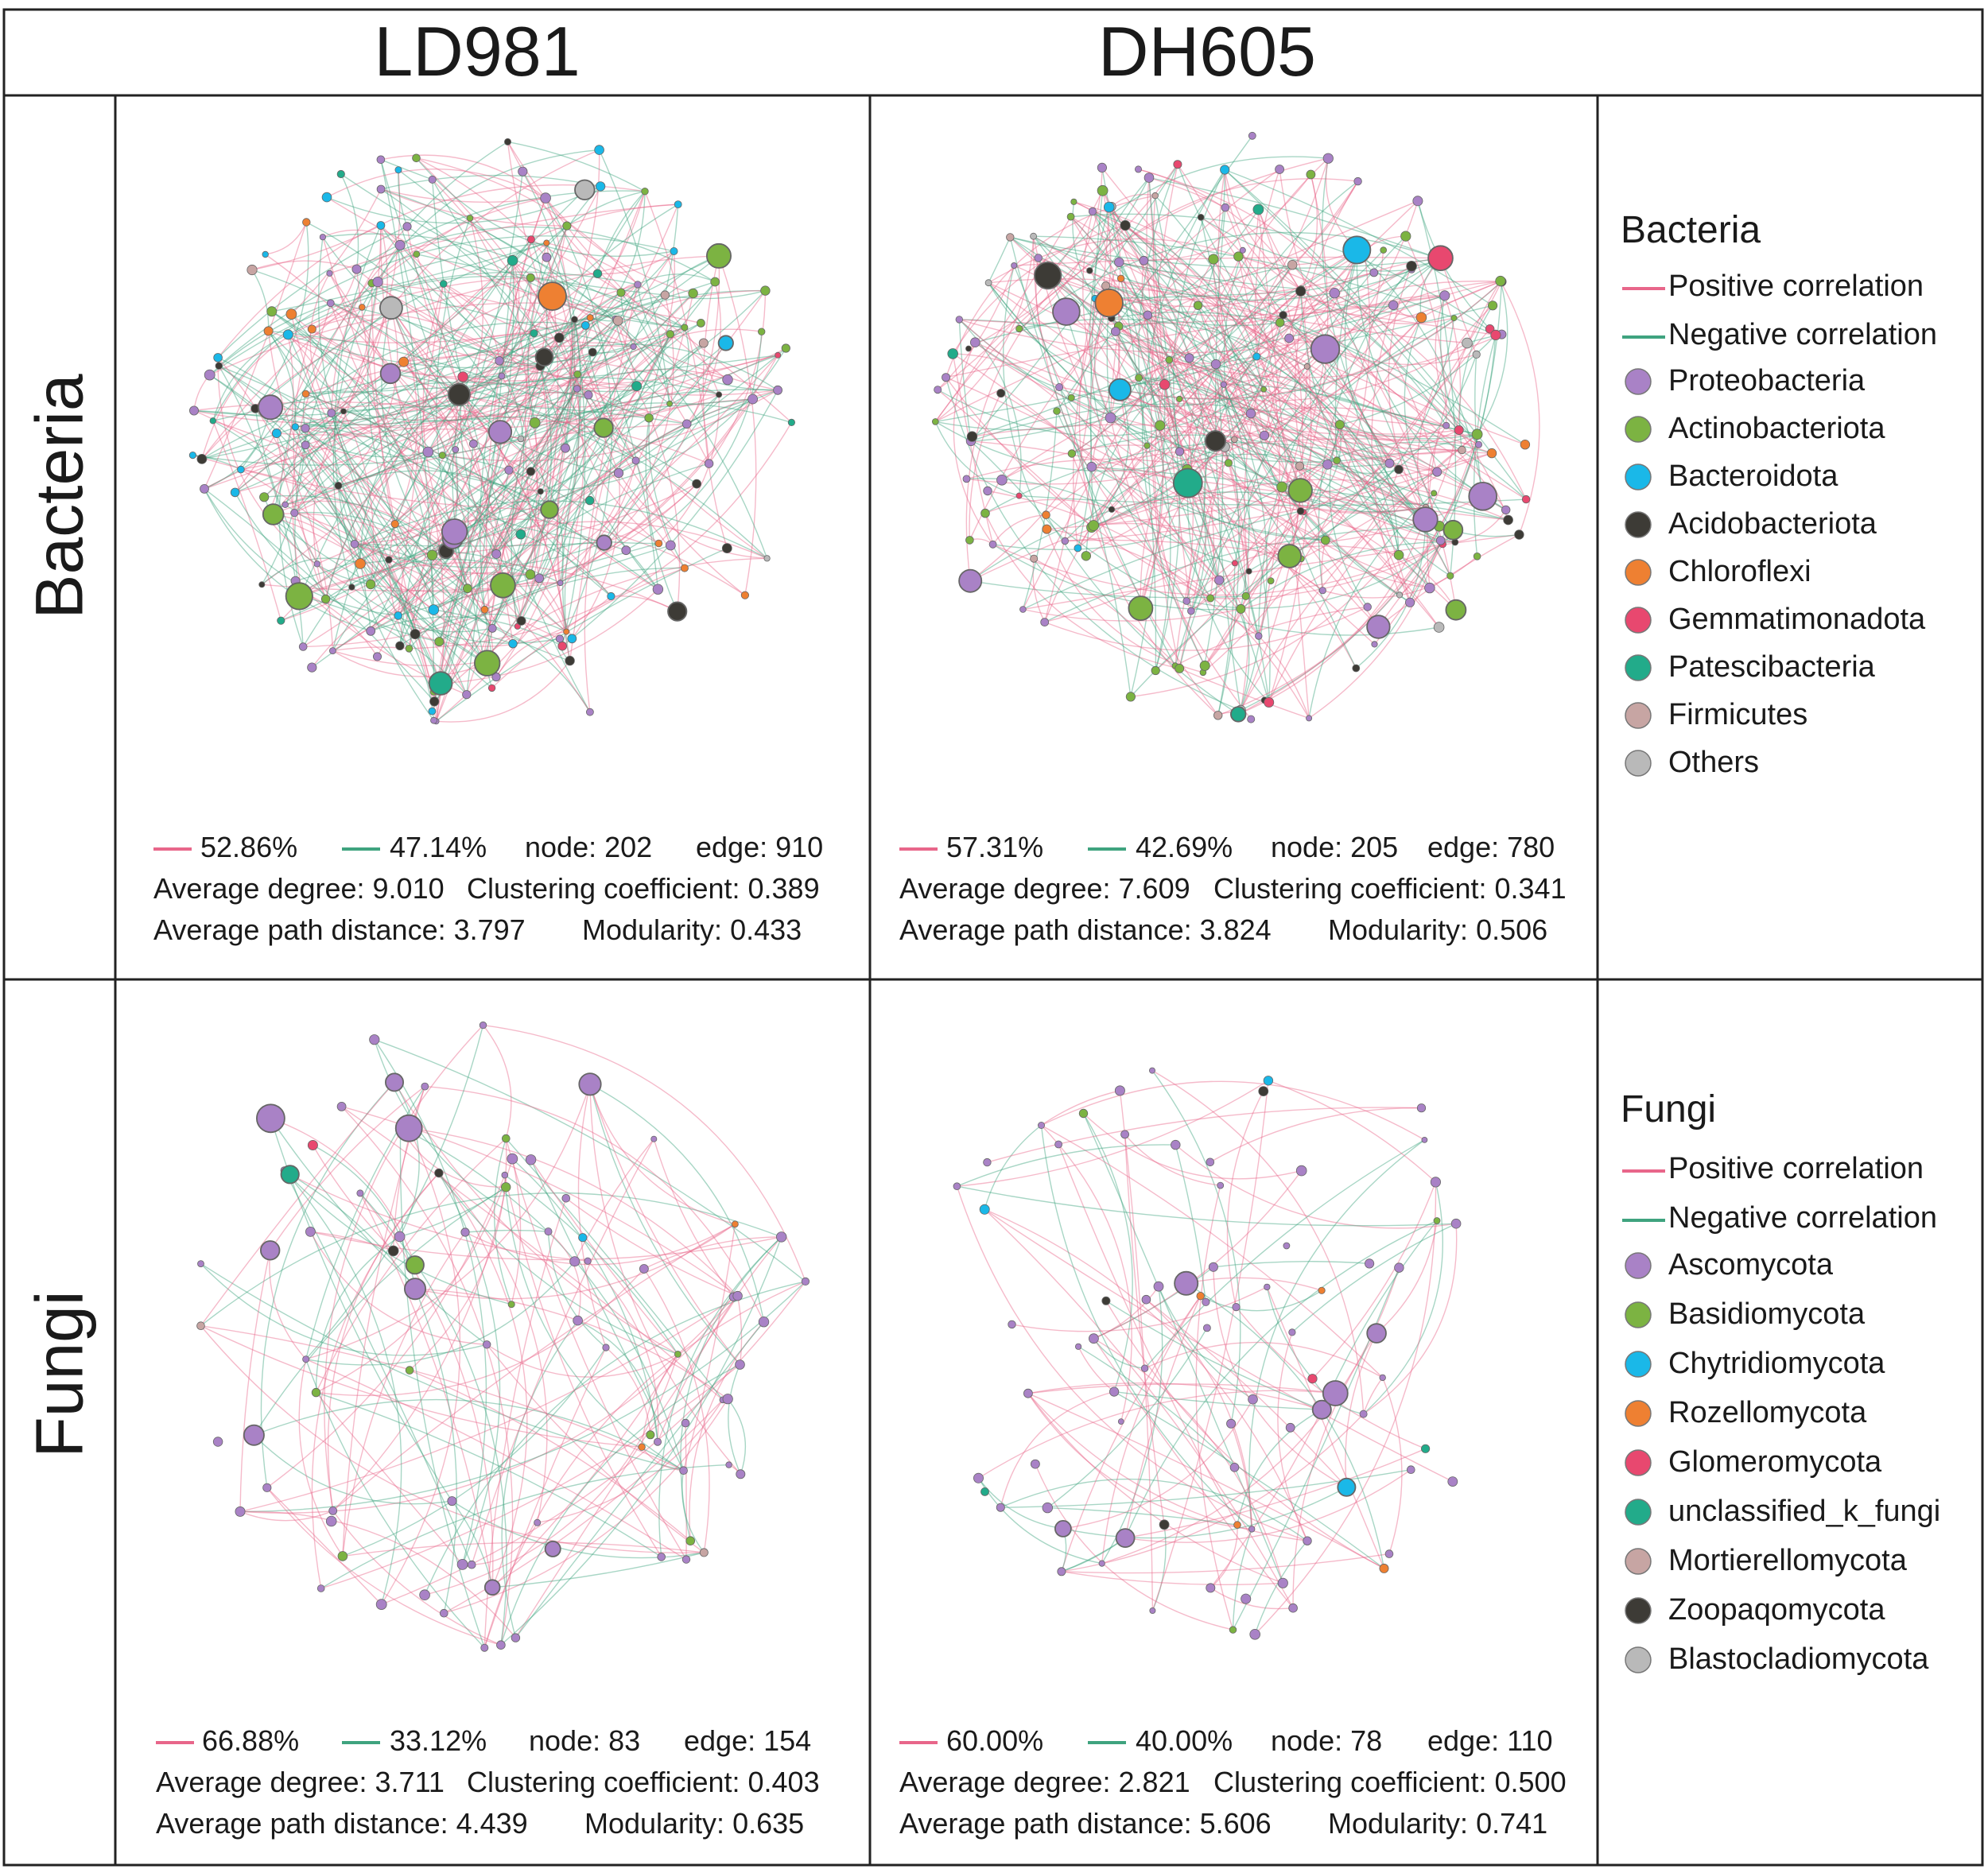 This screenshot has width=1988, height=1873. I want to click on negative-percent: 47.14%, so click(438, 847).